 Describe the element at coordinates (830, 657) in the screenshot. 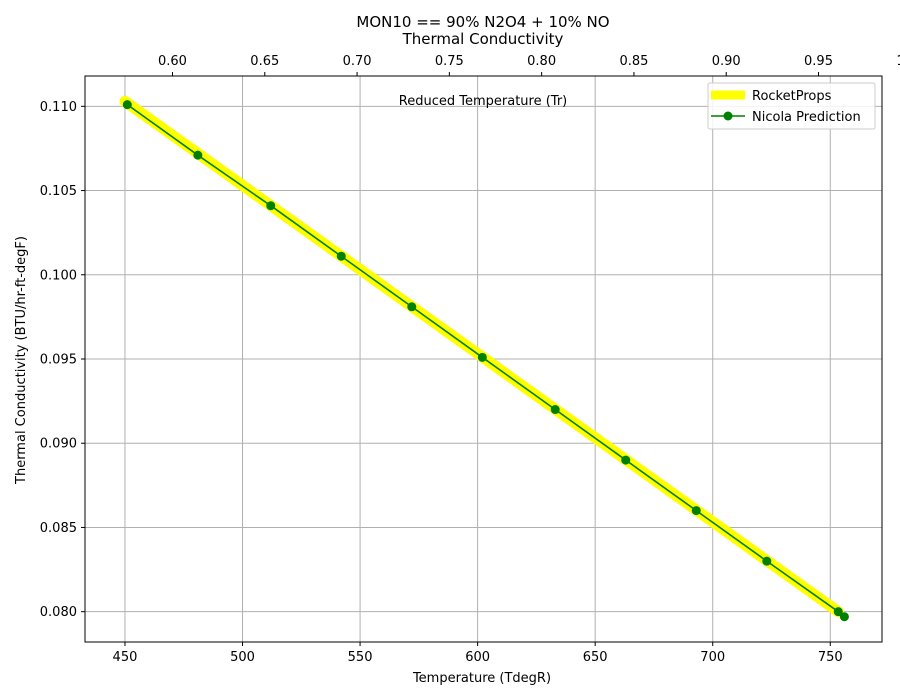

I see `x-tick-label: 750` at that location.